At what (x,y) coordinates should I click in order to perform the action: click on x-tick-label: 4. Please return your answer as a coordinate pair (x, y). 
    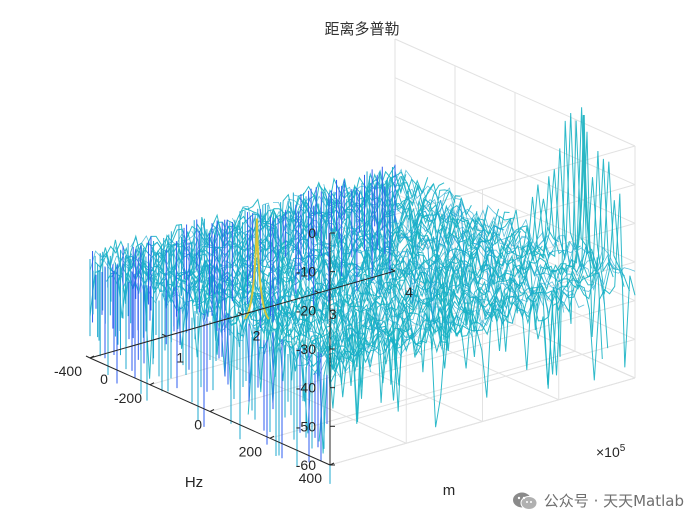
    Looking at the image, I should click on (409, 292).